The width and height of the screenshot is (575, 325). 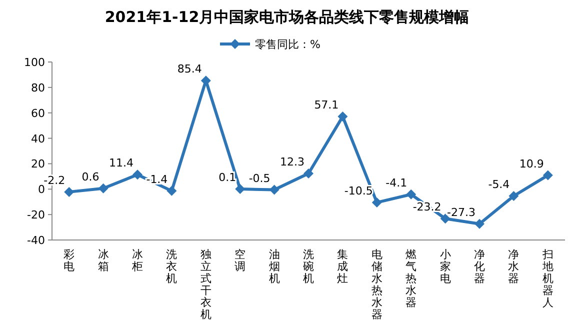 I want to click on data-label: -5.4, so click(x=499, y=185).